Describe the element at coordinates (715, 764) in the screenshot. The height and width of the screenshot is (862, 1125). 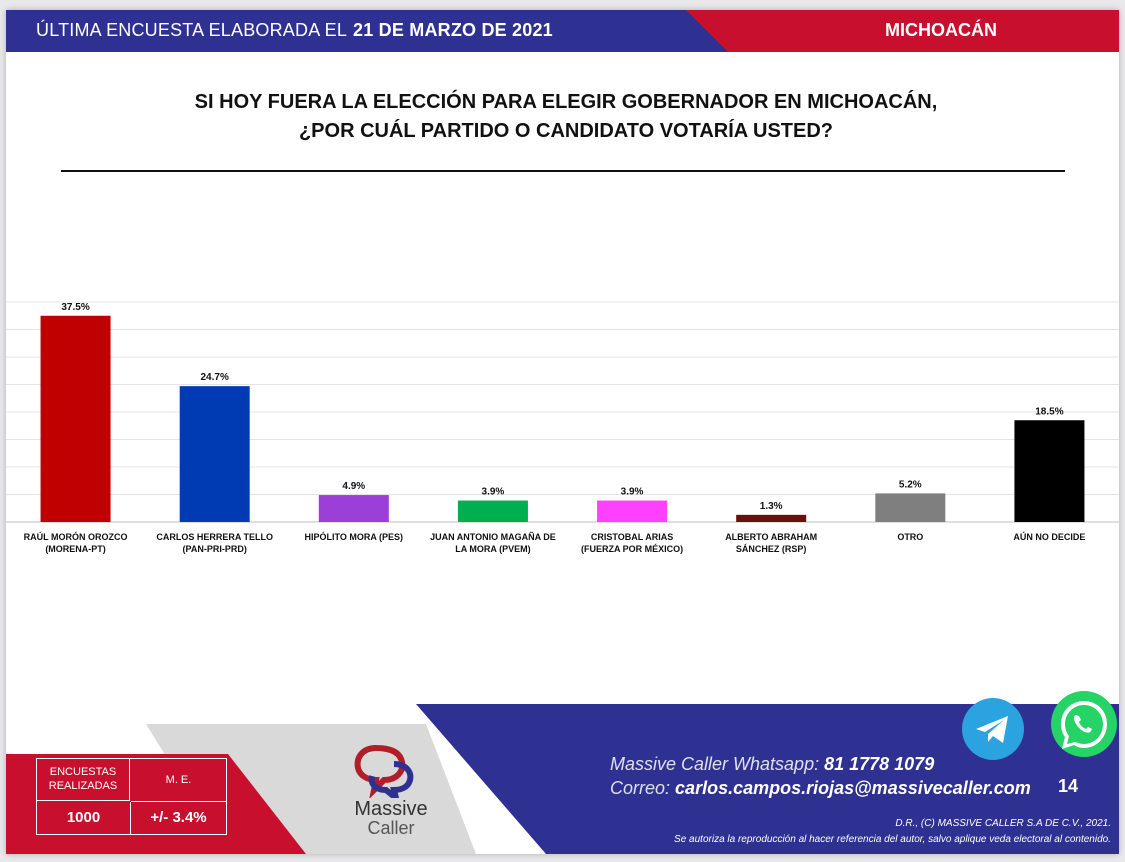
I see `whatsapp-label: Massive Caller Whatsapp:` at that location.